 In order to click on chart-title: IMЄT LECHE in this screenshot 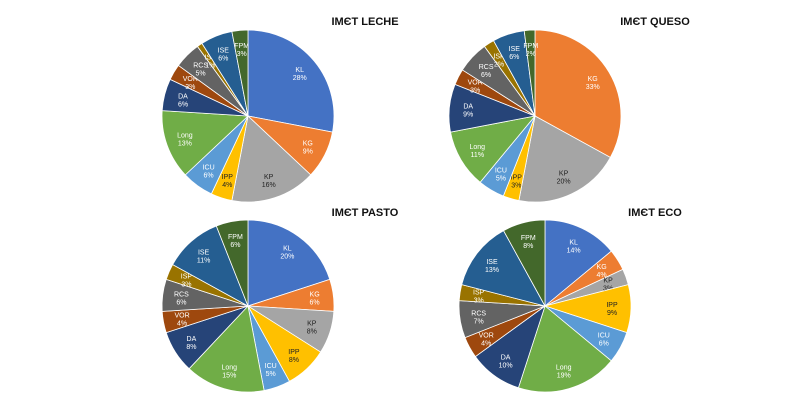, I will do `click(364, 22)`.